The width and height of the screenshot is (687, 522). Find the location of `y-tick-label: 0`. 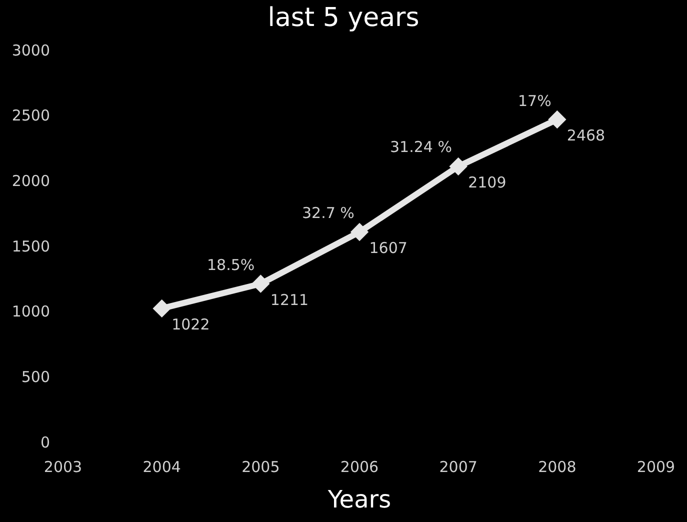

y-tick-label: 0 is located at coordinates (45, 442).